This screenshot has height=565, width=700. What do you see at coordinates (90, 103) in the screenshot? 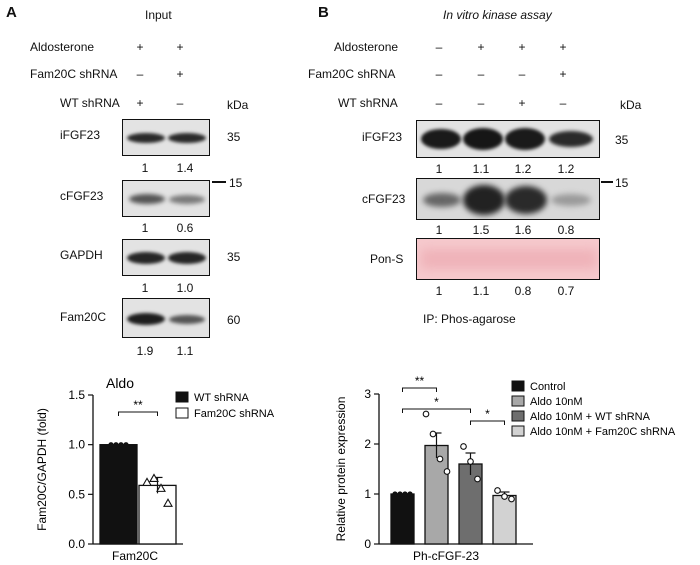
I see `panel-a-row-wt-label: WT shRNA` at bounding box center [90, 103].